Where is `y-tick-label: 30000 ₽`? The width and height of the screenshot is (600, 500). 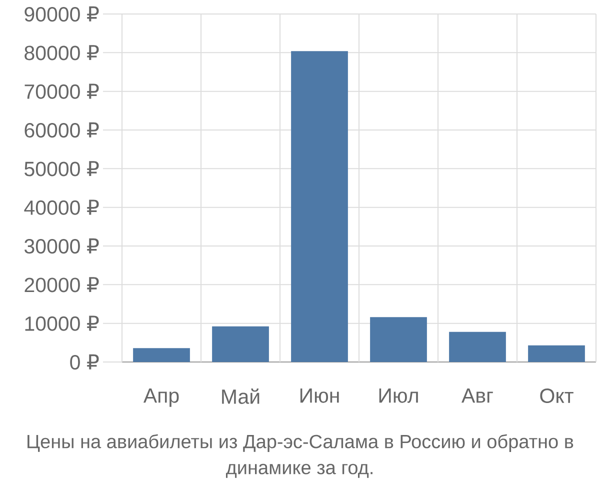 y-tick-label: 30000 ₽ is located at coordinates (61, 246).